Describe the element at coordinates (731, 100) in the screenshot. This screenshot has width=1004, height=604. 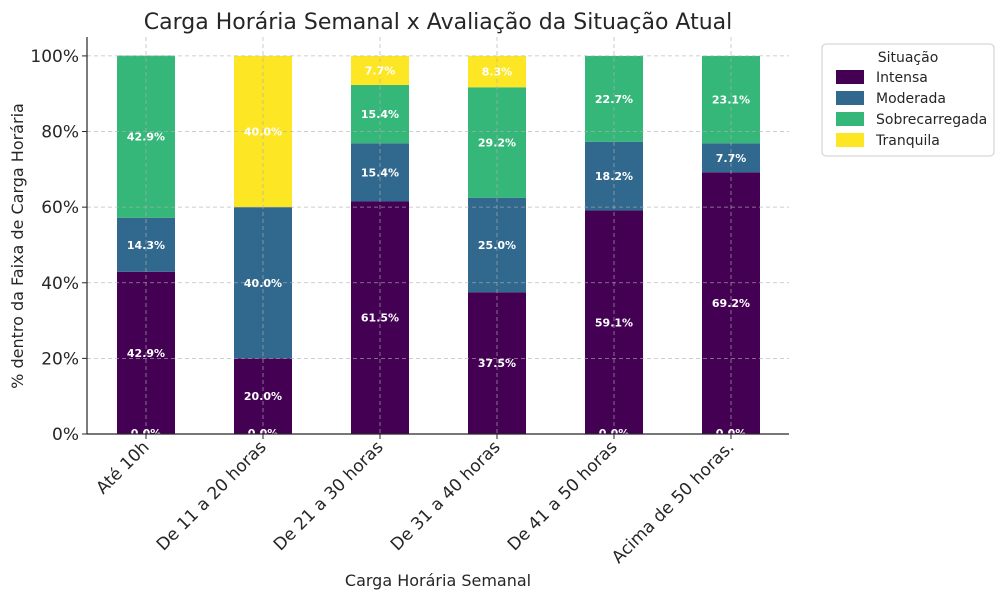
I see `data-label-sobrecarregada-5: 23.1%` at that location.